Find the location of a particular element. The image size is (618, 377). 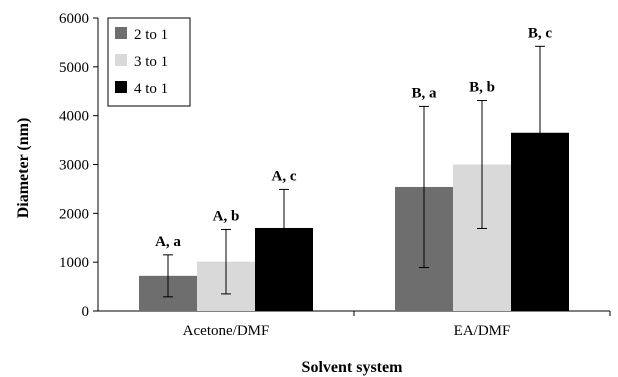

y-tick-label: 0 is located at coordinates (86, 312).